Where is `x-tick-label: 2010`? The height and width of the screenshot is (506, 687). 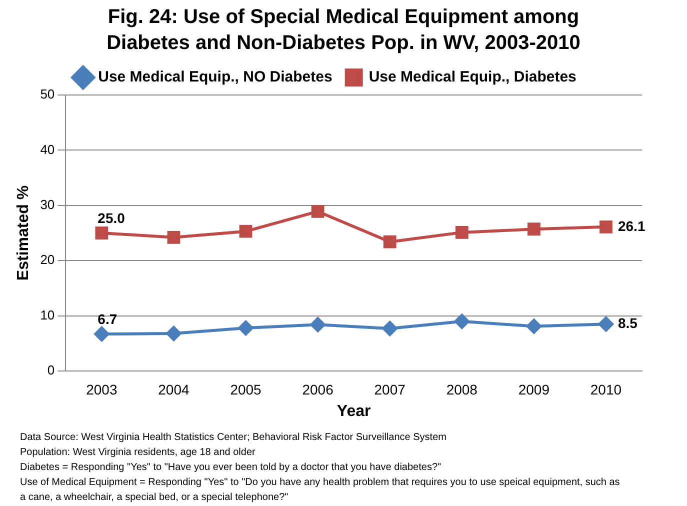 x-tick-label: 2010 is located at coordinates (606, 389).